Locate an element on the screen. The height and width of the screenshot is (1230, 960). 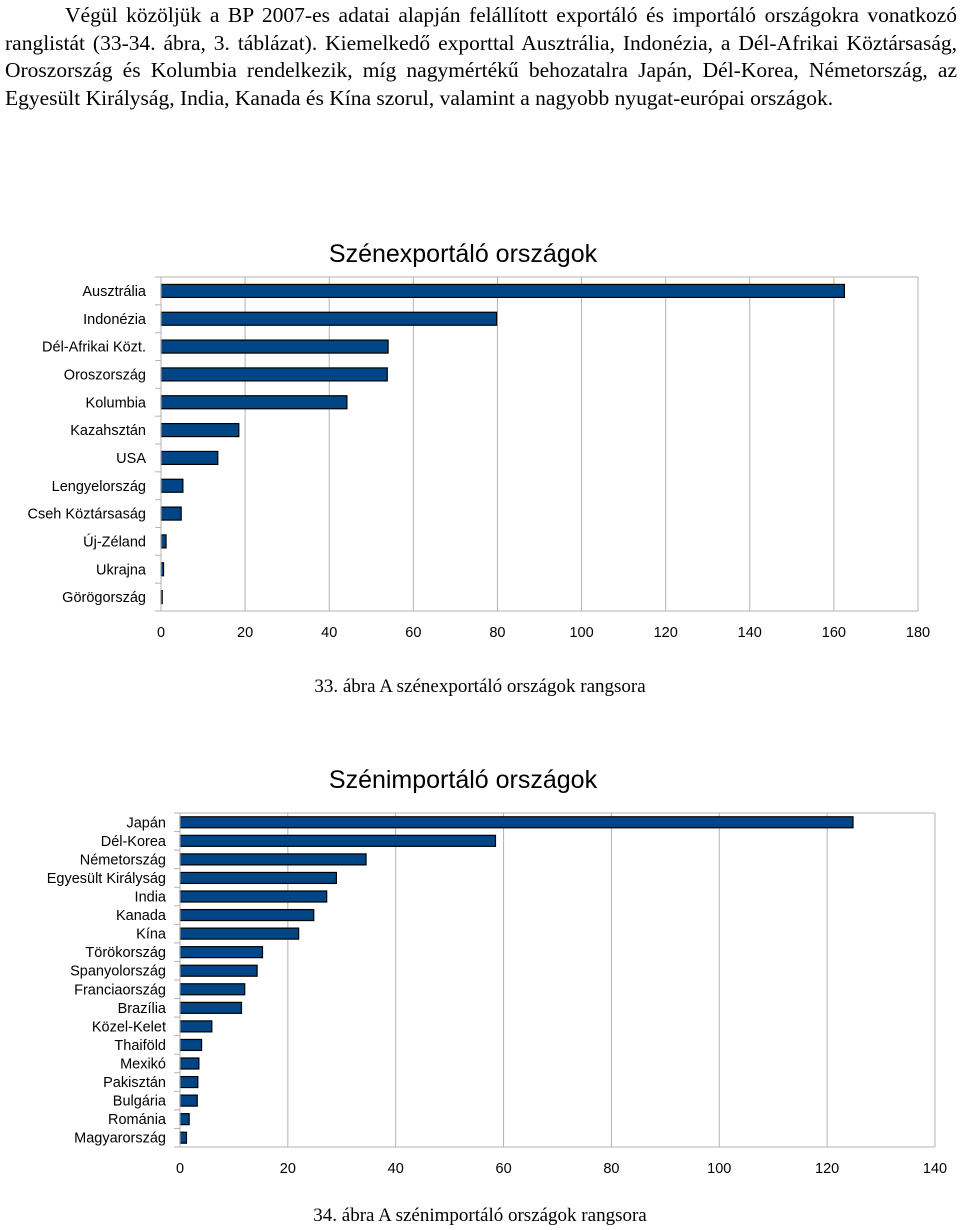
category-label: Bulgária is located at coordinates (140, 1102).